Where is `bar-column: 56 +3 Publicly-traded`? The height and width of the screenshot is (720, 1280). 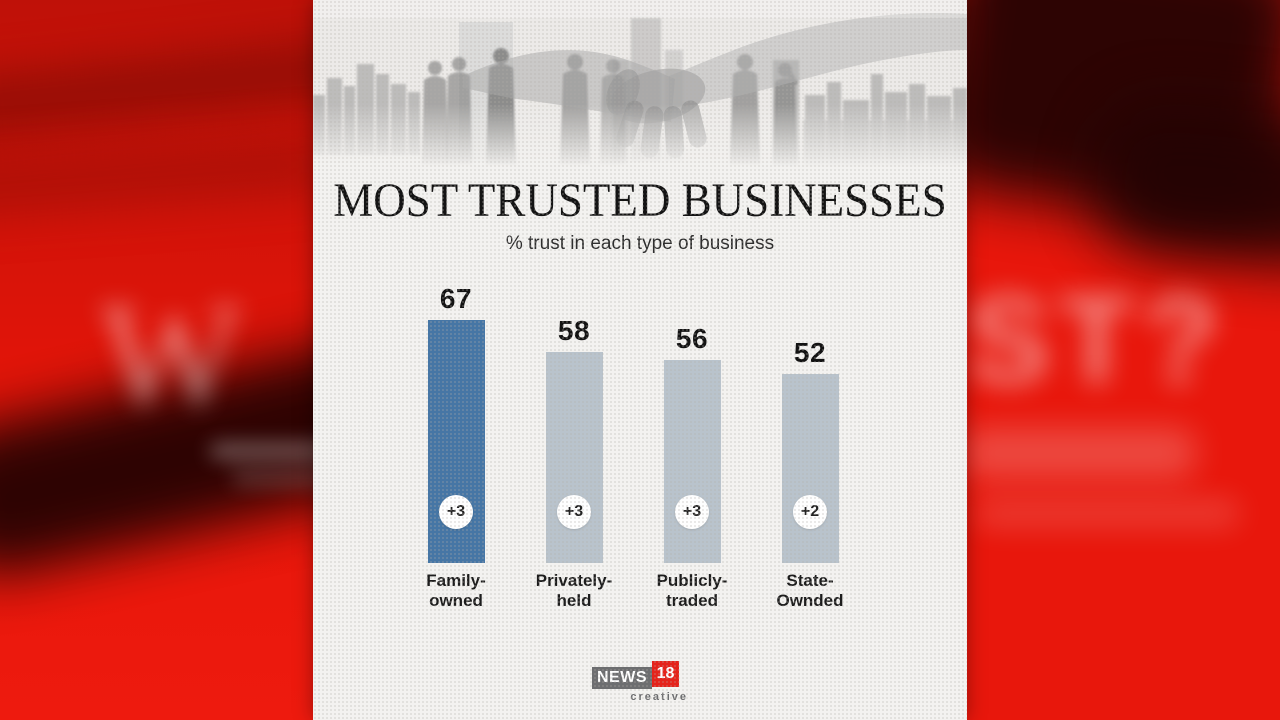 bar-column: 56 +3 Publicly-traded is located at coordinates (692, 466).